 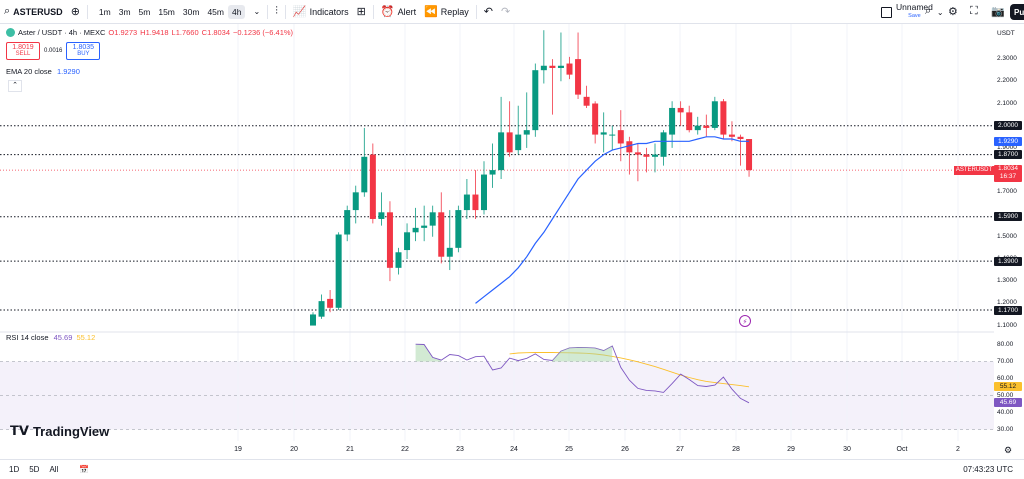 I want to click on spread-value: 0.0016, so click(x=53, y=51).